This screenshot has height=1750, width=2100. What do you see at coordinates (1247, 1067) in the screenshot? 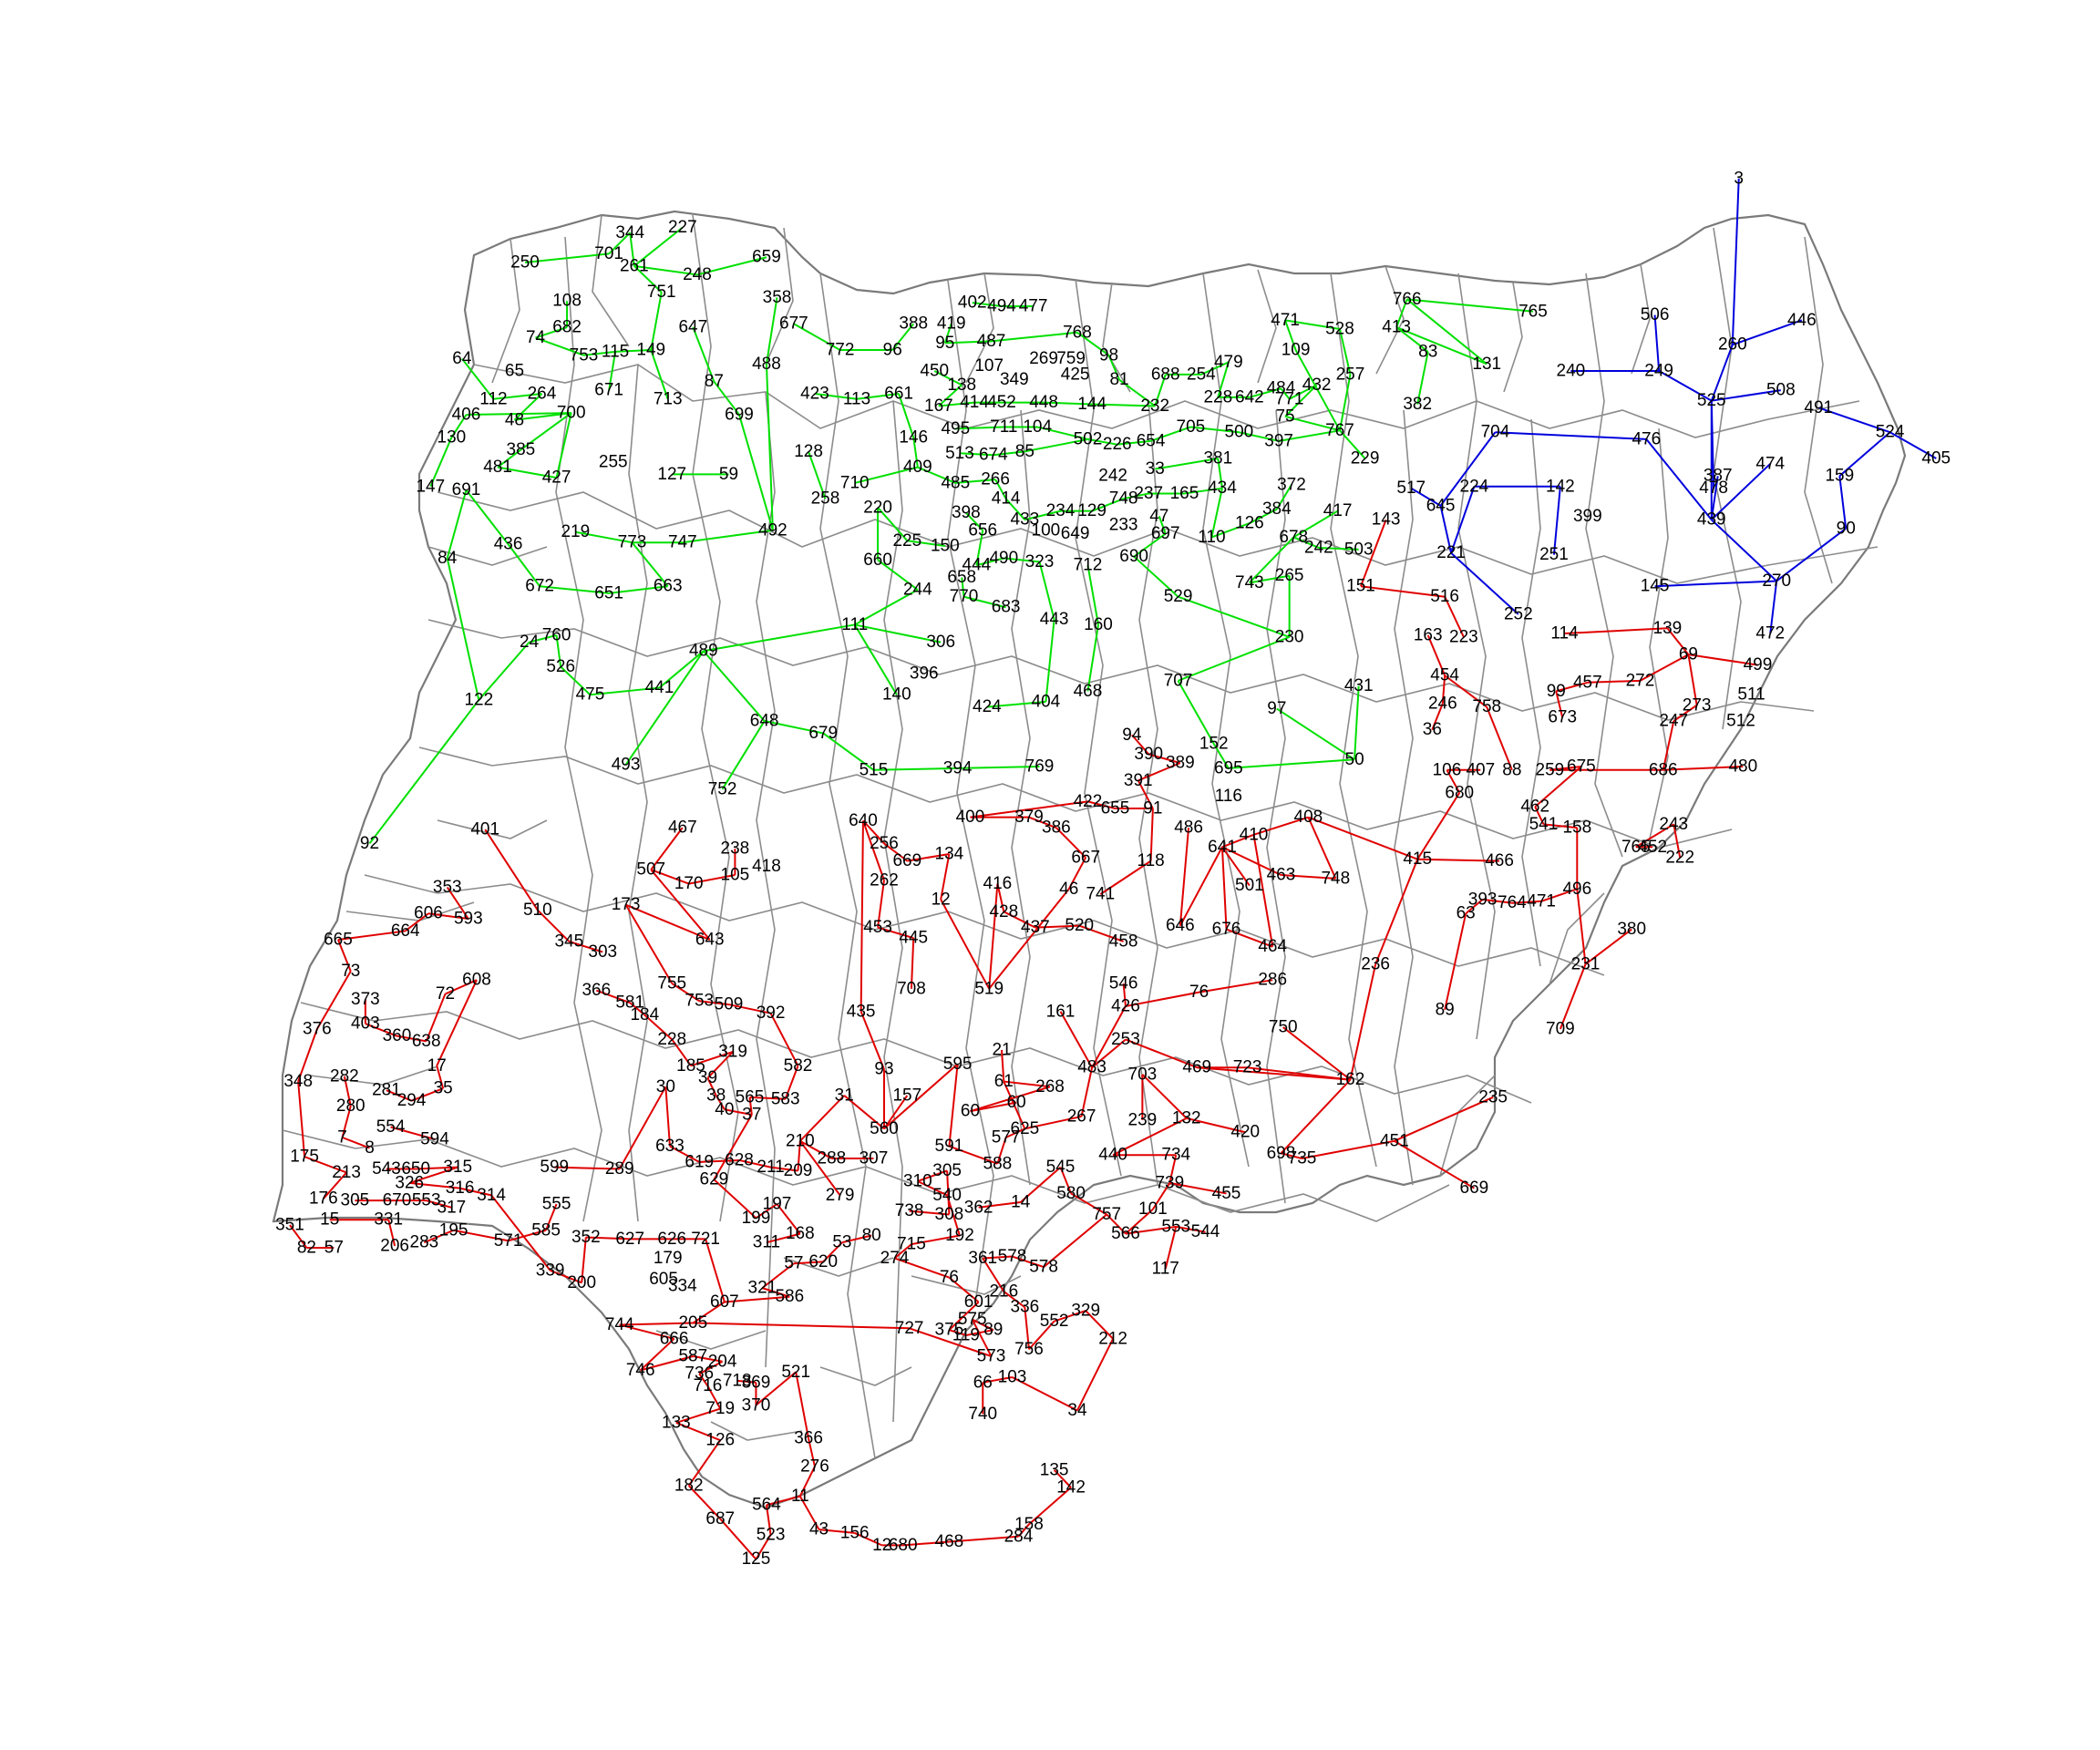
I see `node-label: 723` at bounding box center [1247, 1067].